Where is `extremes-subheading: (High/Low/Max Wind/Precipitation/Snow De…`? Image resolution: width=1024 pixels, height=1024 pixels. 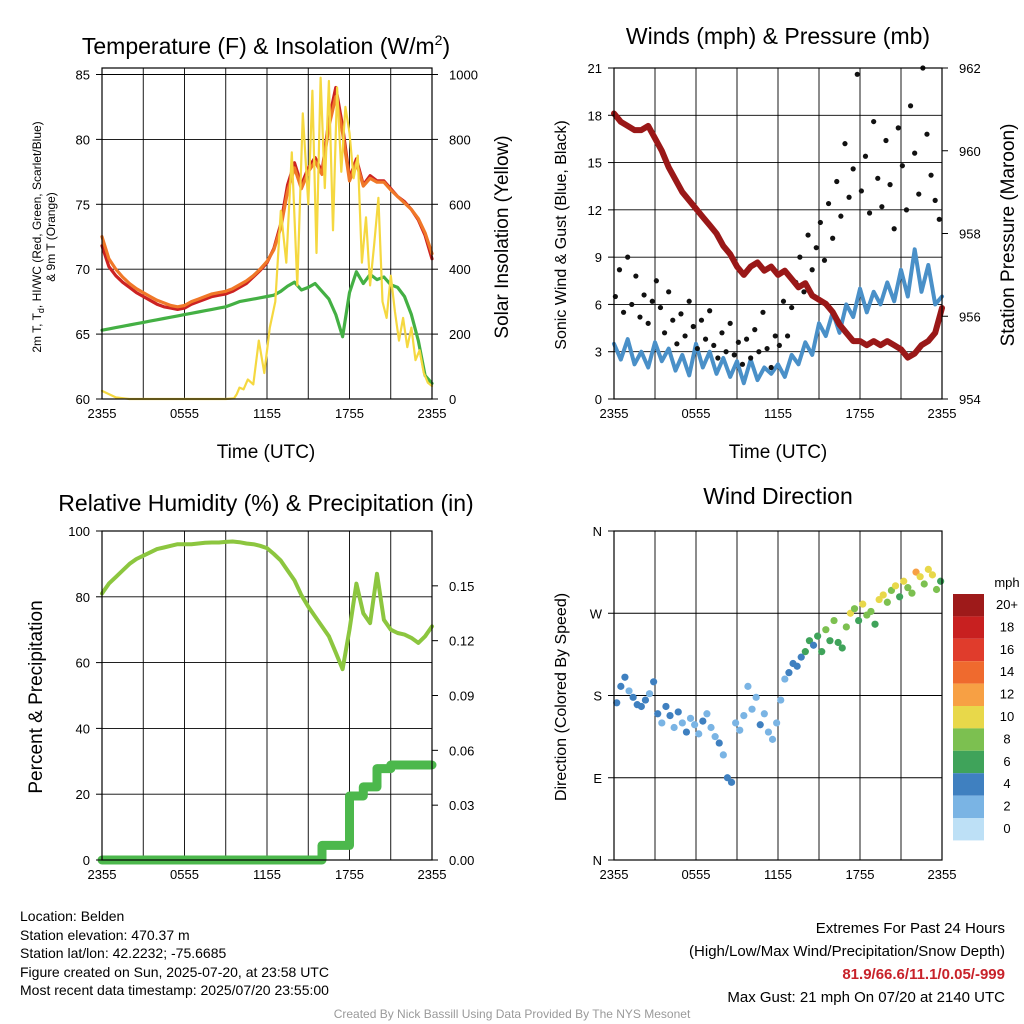
extremes-subheading: (High/Low/Max Wind/Precipitation/Snow De… is located at coordinates (847, 951).